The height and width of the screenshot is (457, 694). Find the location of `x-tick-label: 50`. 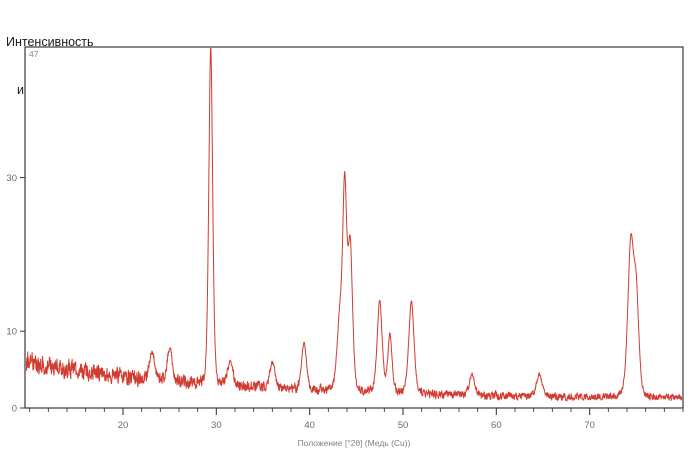

x-tick-label: 50 is located at coordinates (403, 425).